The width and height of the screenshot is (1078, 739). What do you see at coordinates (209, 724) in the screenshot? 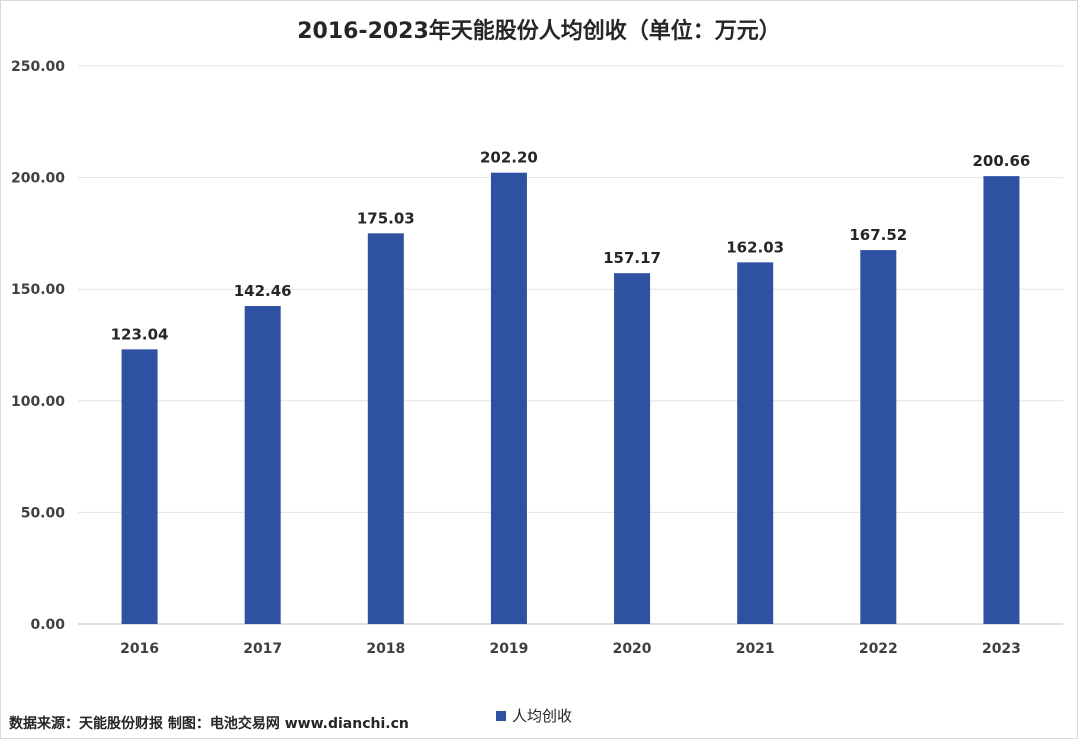
I see `source-note: 数据来源：天能股份财报 制图：电池交易网 www.dianchi.cn` at bounding box center [209, 724].